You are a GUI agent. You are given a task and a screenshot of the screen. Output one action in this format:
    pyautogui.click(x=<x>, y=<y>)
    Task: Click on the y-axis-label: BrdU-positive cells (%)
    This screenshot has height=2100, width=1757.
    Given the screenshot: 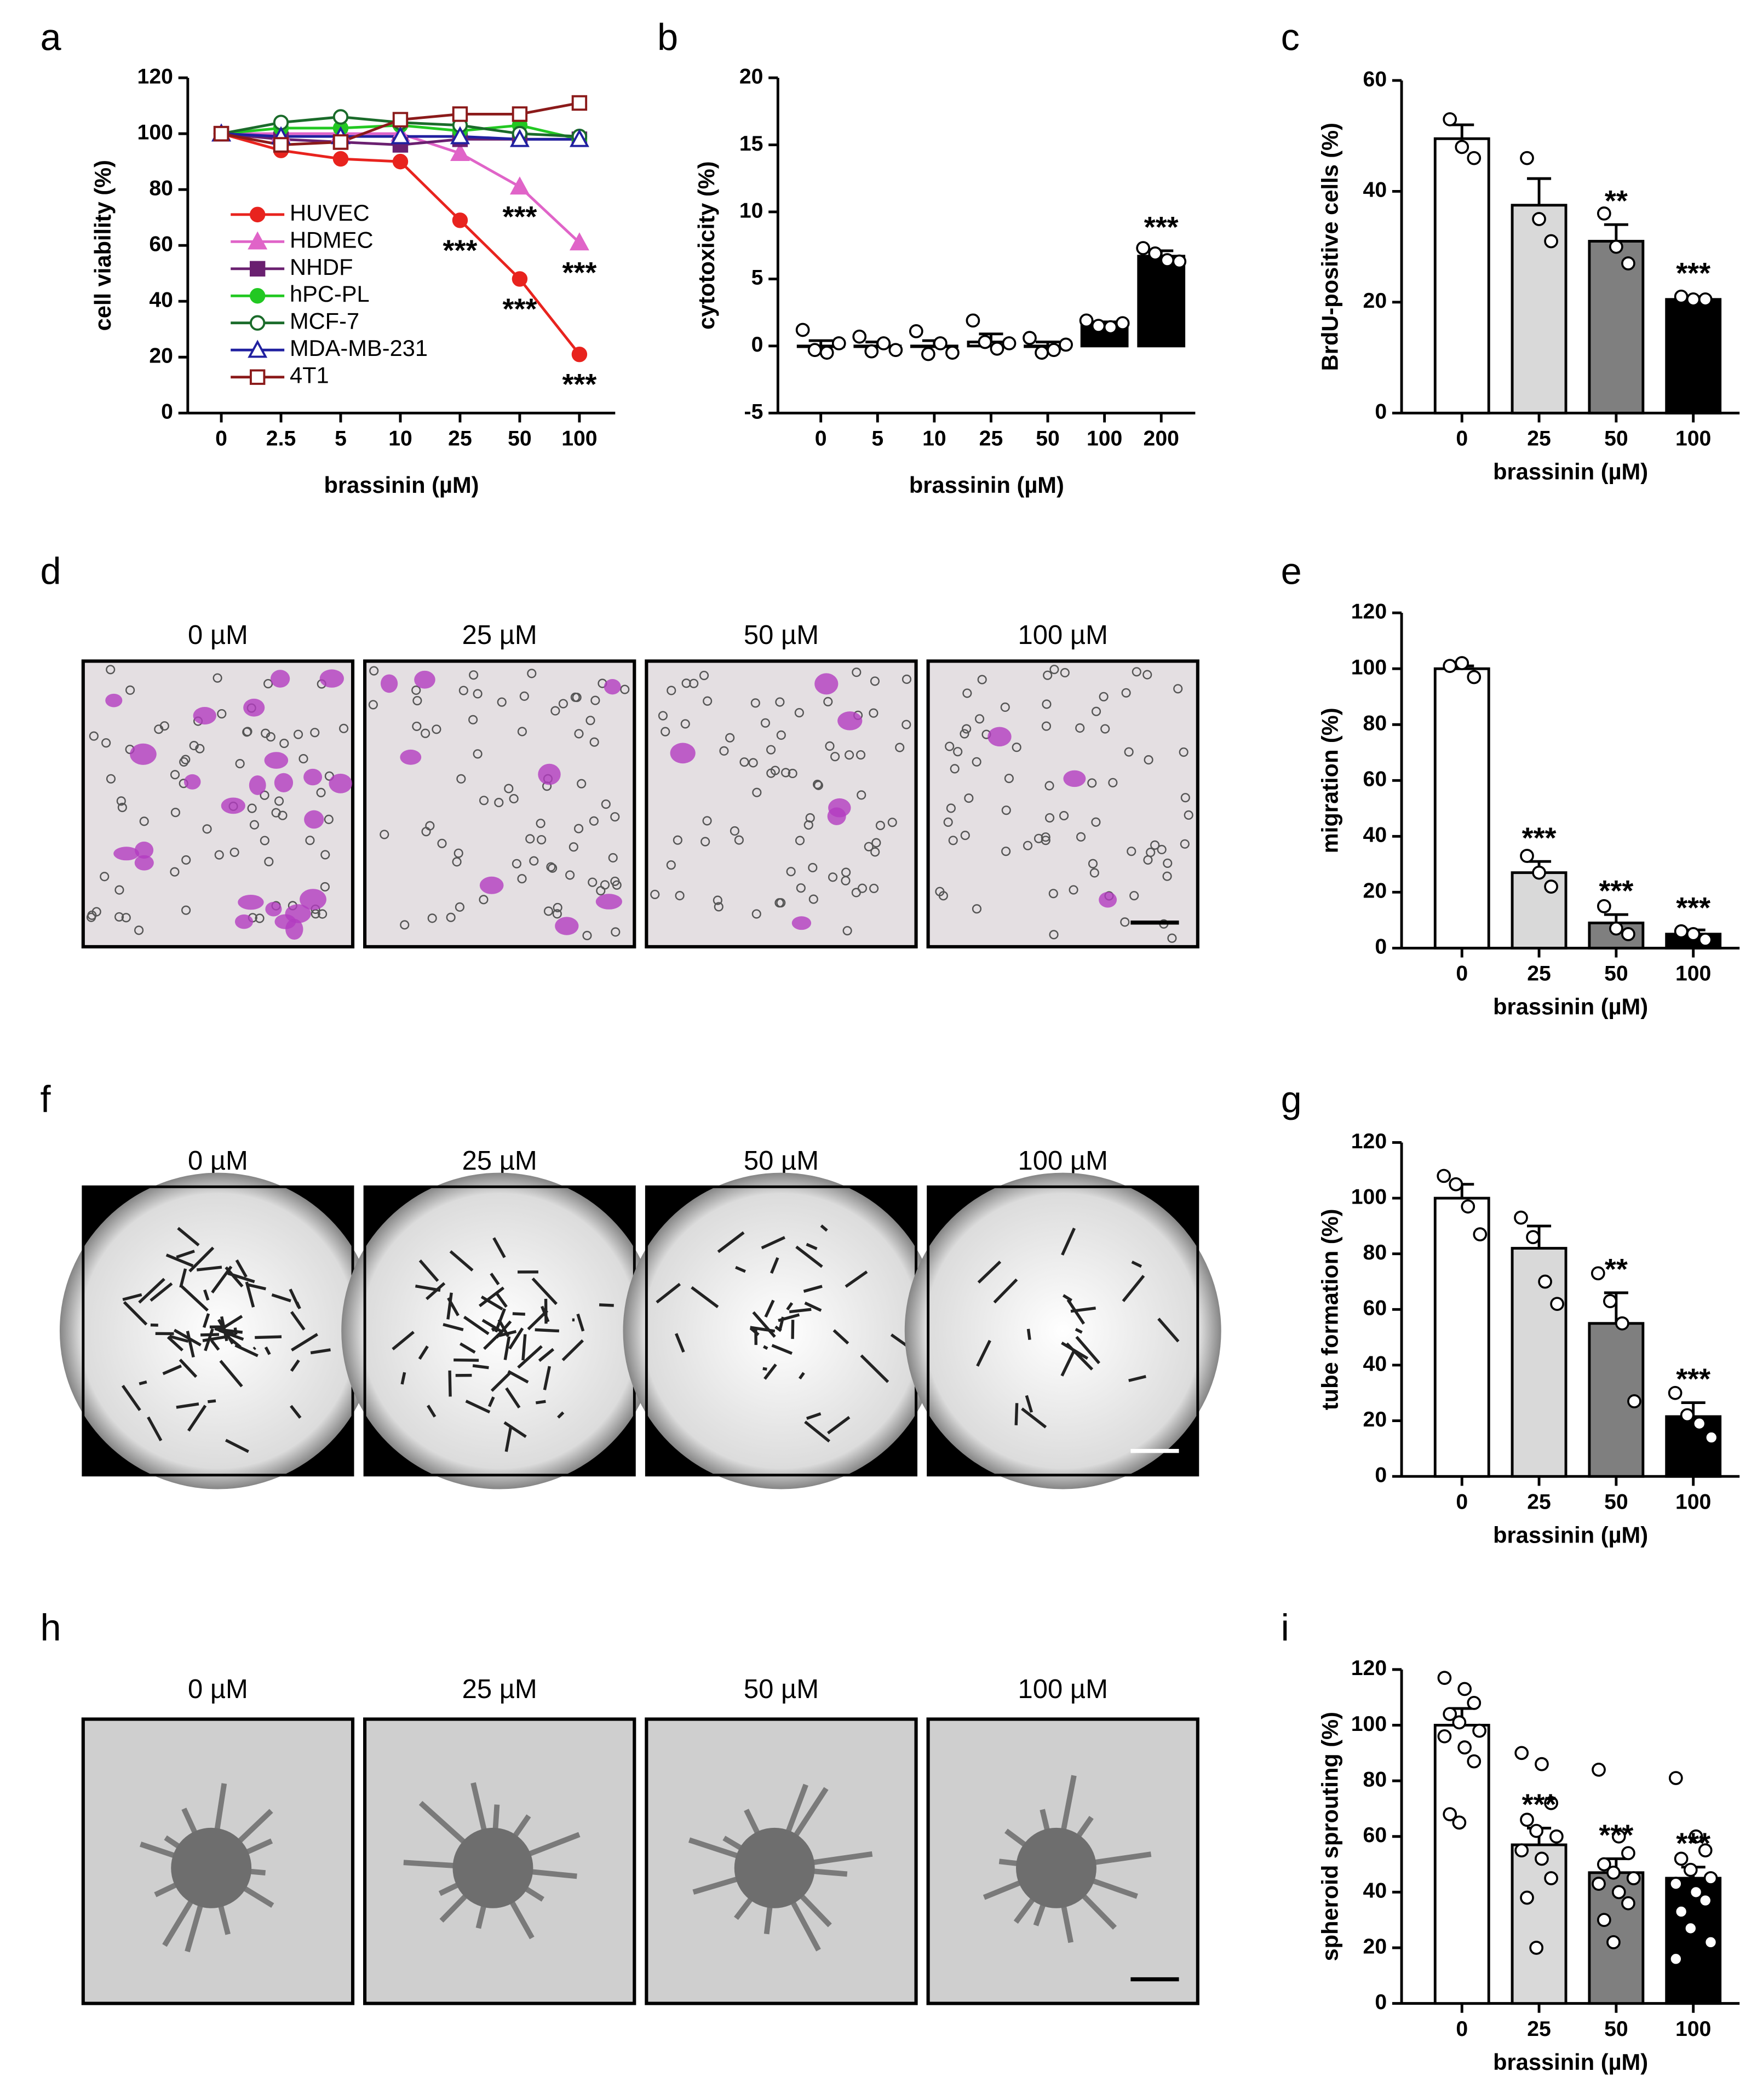 What is the action you would take?
    pyautogui.click(x=1330, y=247)
    